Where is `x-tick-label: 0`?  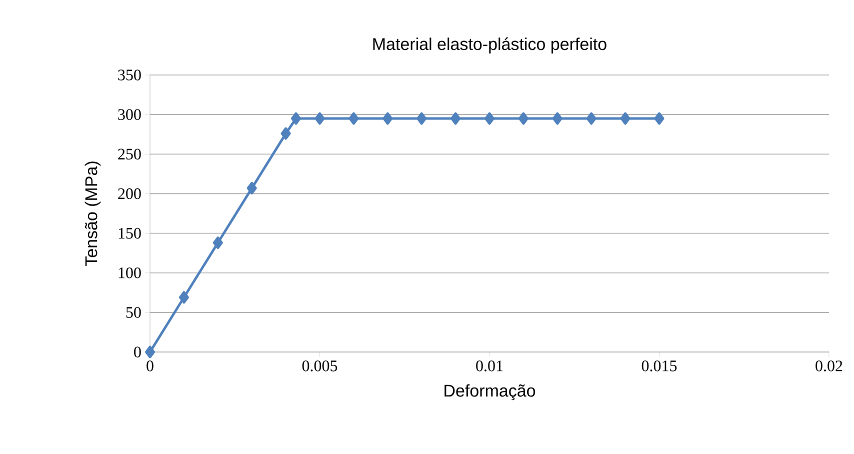 x-tick-label: 0 is located at coordinates (150, 366).